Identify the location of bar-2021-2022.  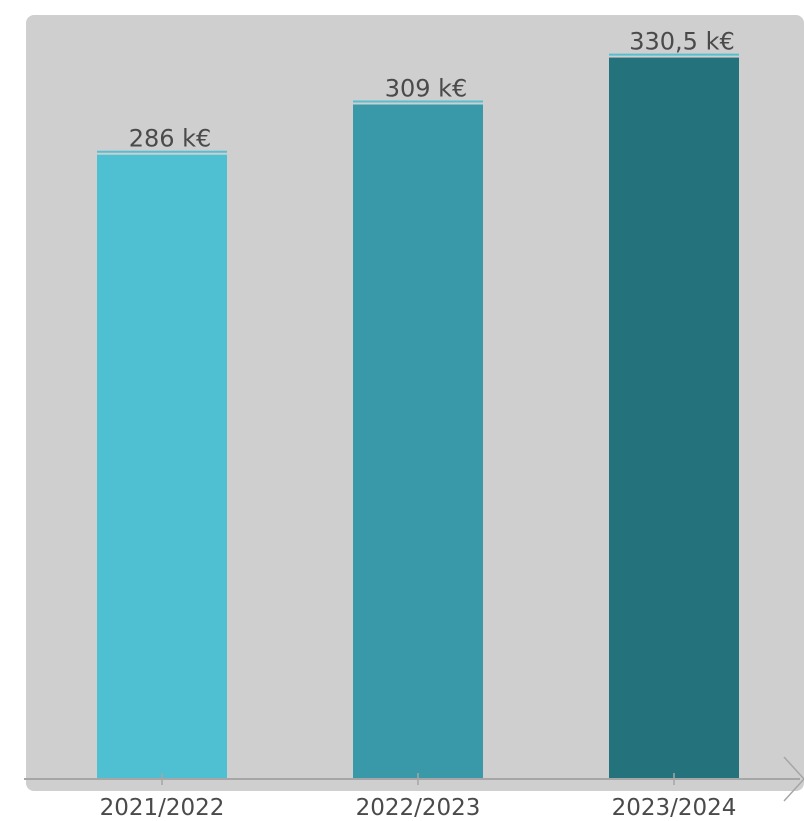
(162, 466).